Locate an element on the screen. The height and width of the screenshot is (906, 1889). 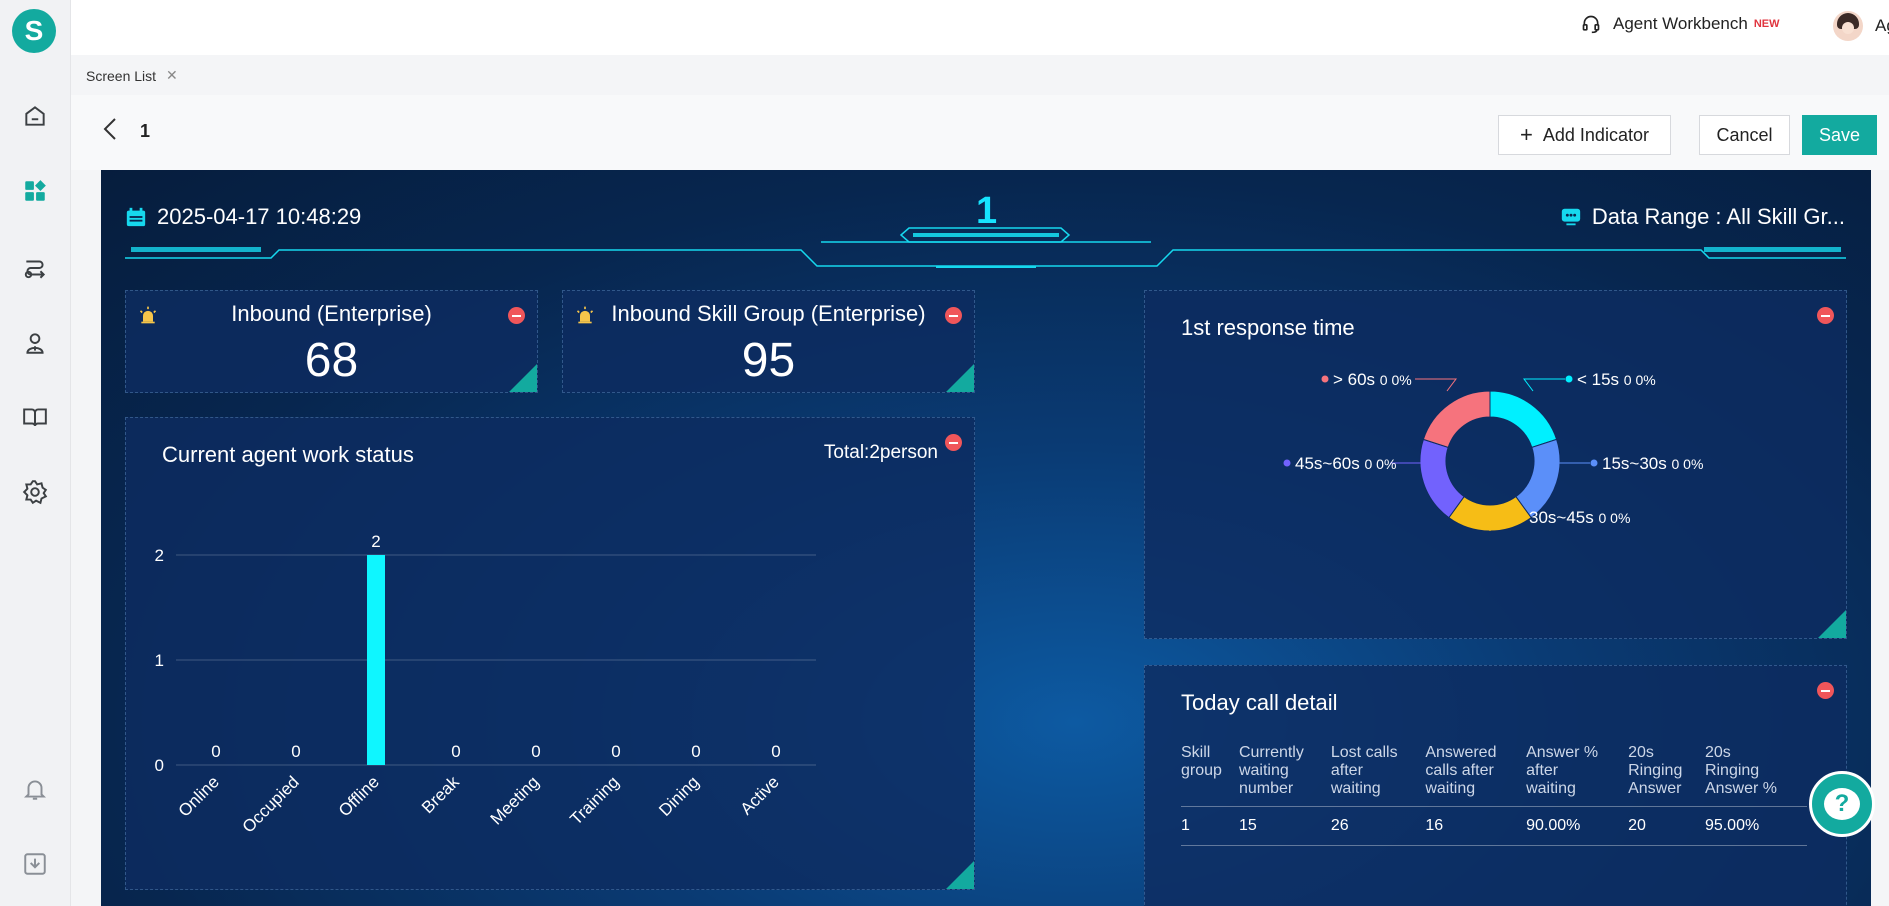
add-indicator-button: + Add Indicator is located at coordinates (1584, 135).